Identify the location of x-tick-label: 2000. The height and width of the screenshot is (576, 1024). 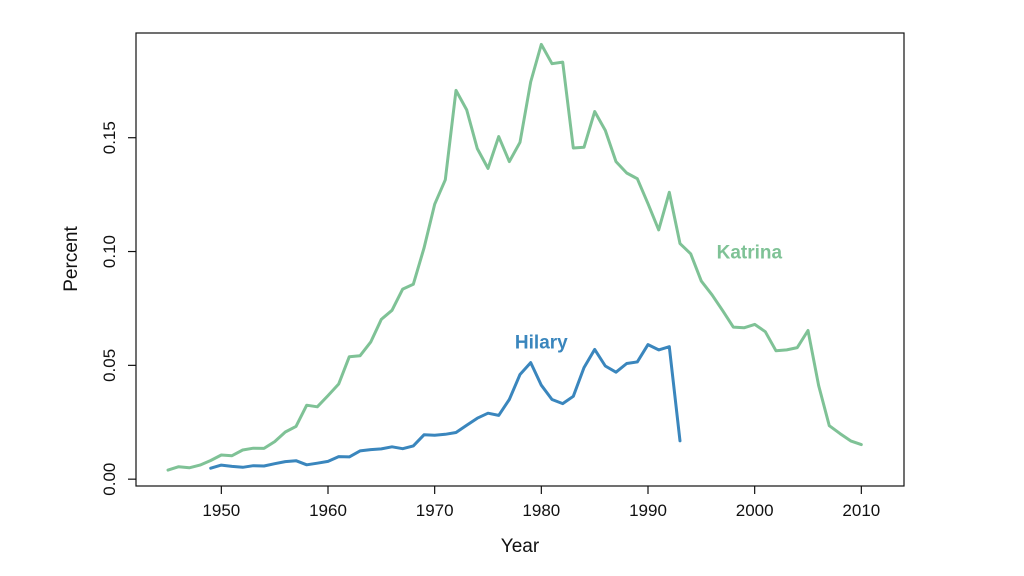
(755, 510).